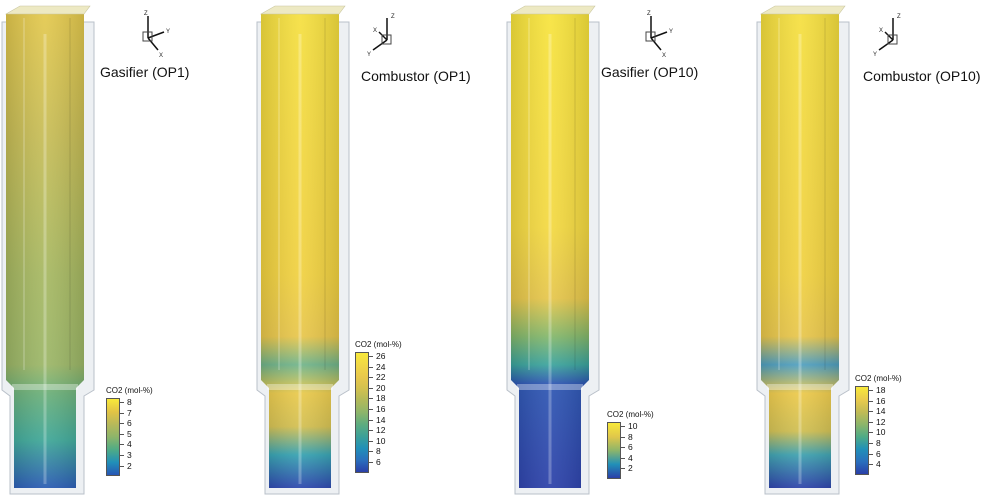  What do you see at coordinates (922, 76) in the screenshot?
I see `panel-title: Combustor (OP10)` at bounding box center [922, 76].